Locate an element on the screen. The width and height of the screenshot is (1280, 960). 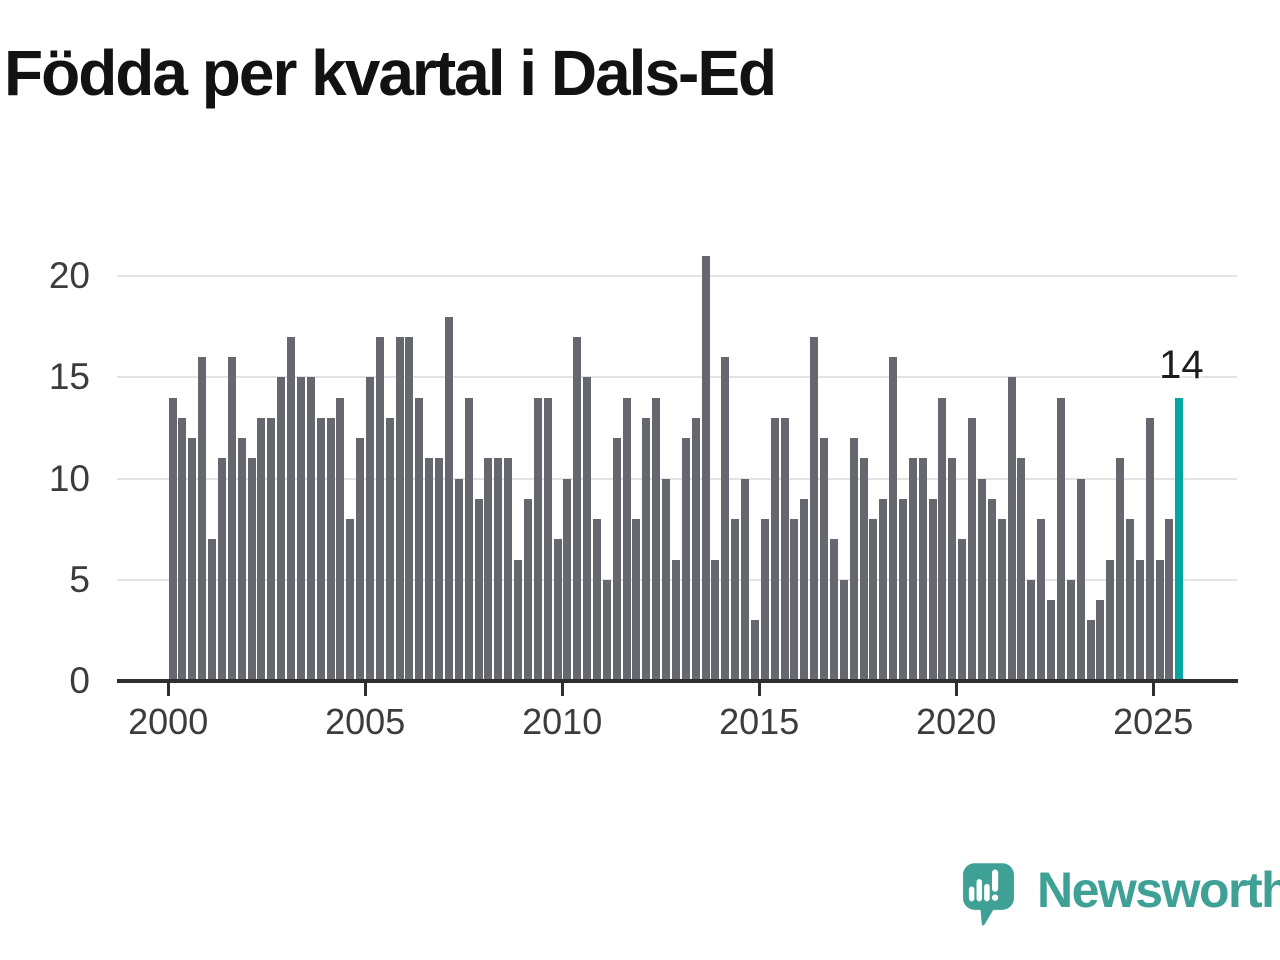
y-axis-tick-label: 0 is located at coordinates (79, 680).